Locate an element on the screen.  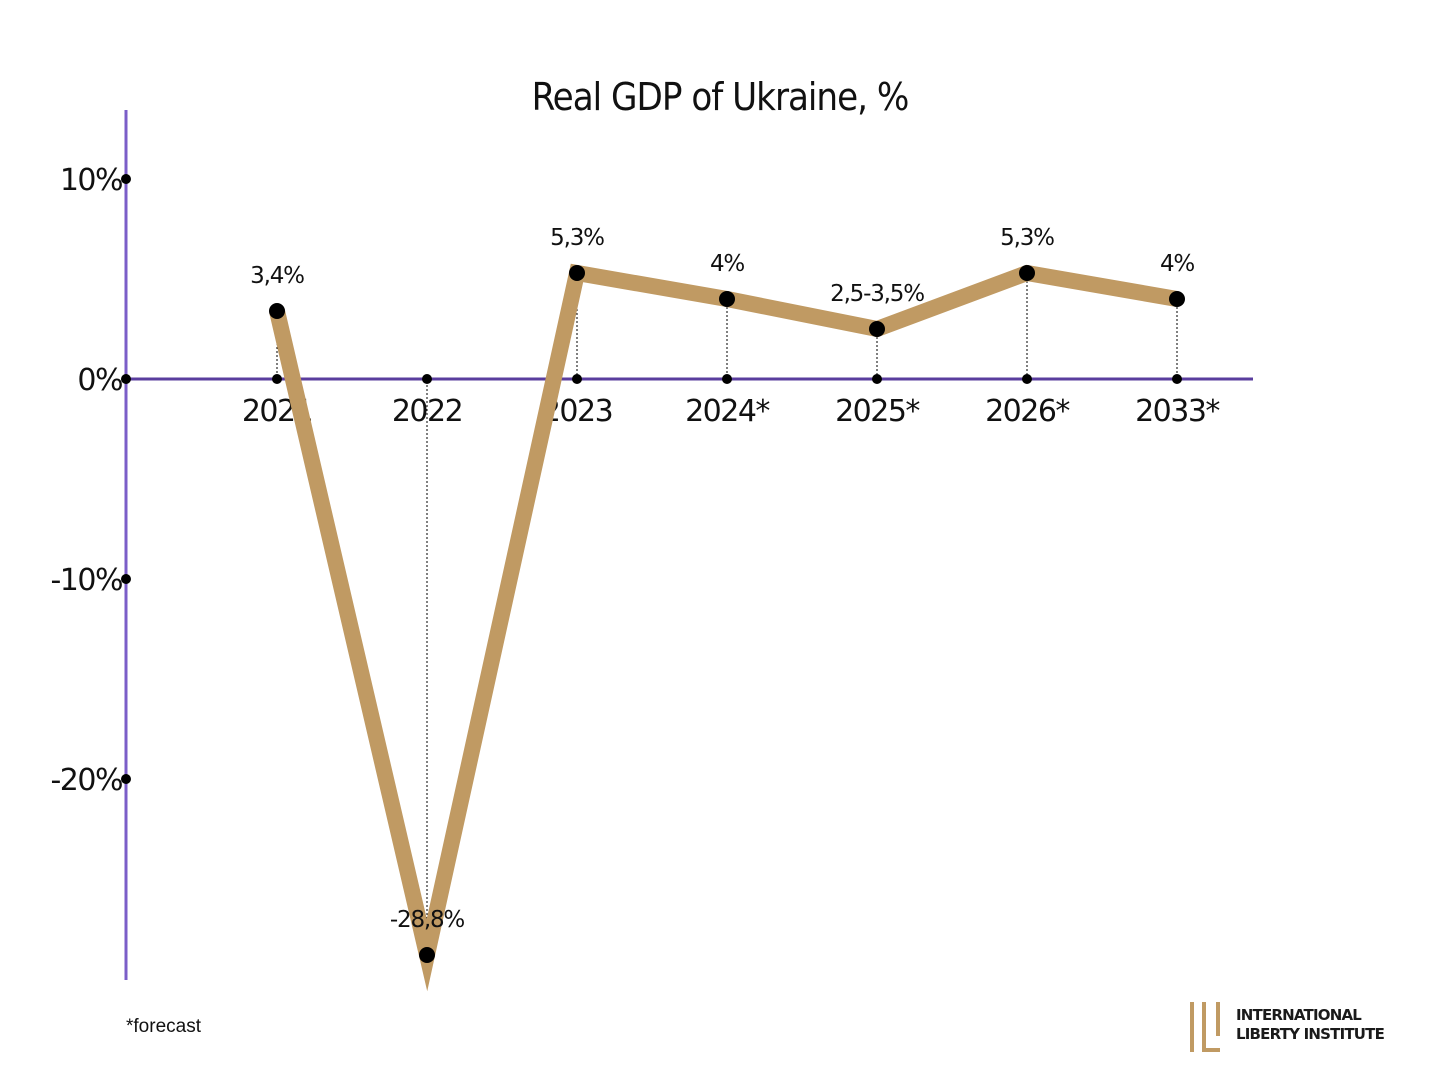
logo-line-1: INTERNATIONAL is located at coordinates (1299, 1015).